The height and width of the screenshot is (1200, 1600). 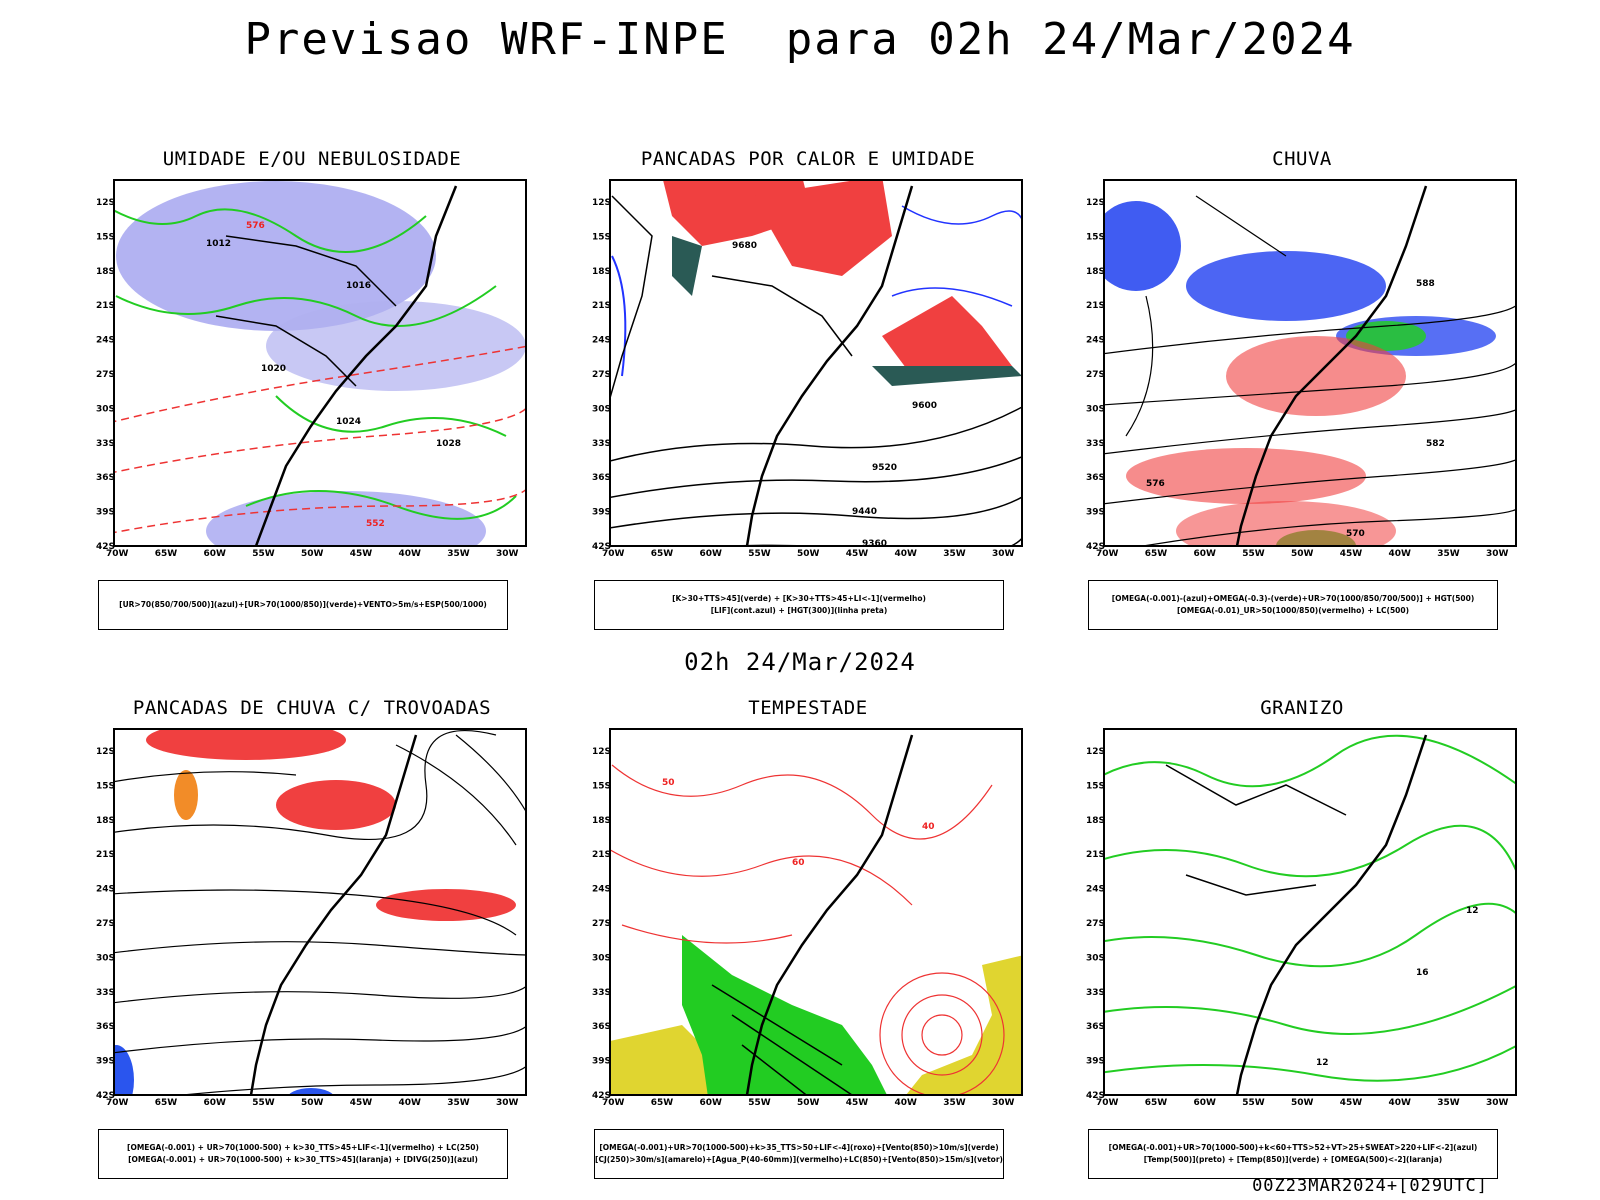 What do you see at coordinates (346, 518) in the screenshot?
I see `humidity-area-blue` at bounding box center [346, 518].